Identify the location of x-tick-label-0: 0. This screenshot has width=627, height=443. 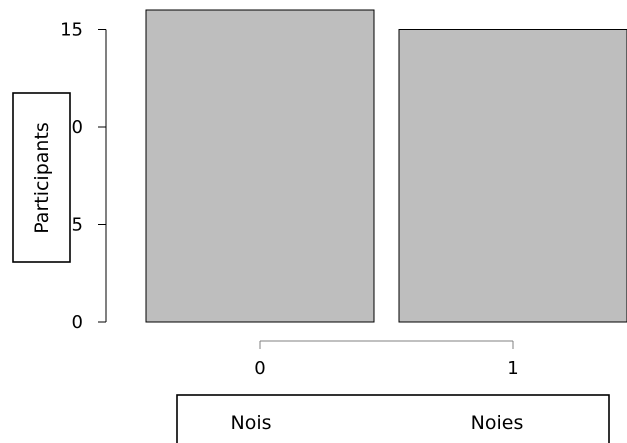
(259, 368).